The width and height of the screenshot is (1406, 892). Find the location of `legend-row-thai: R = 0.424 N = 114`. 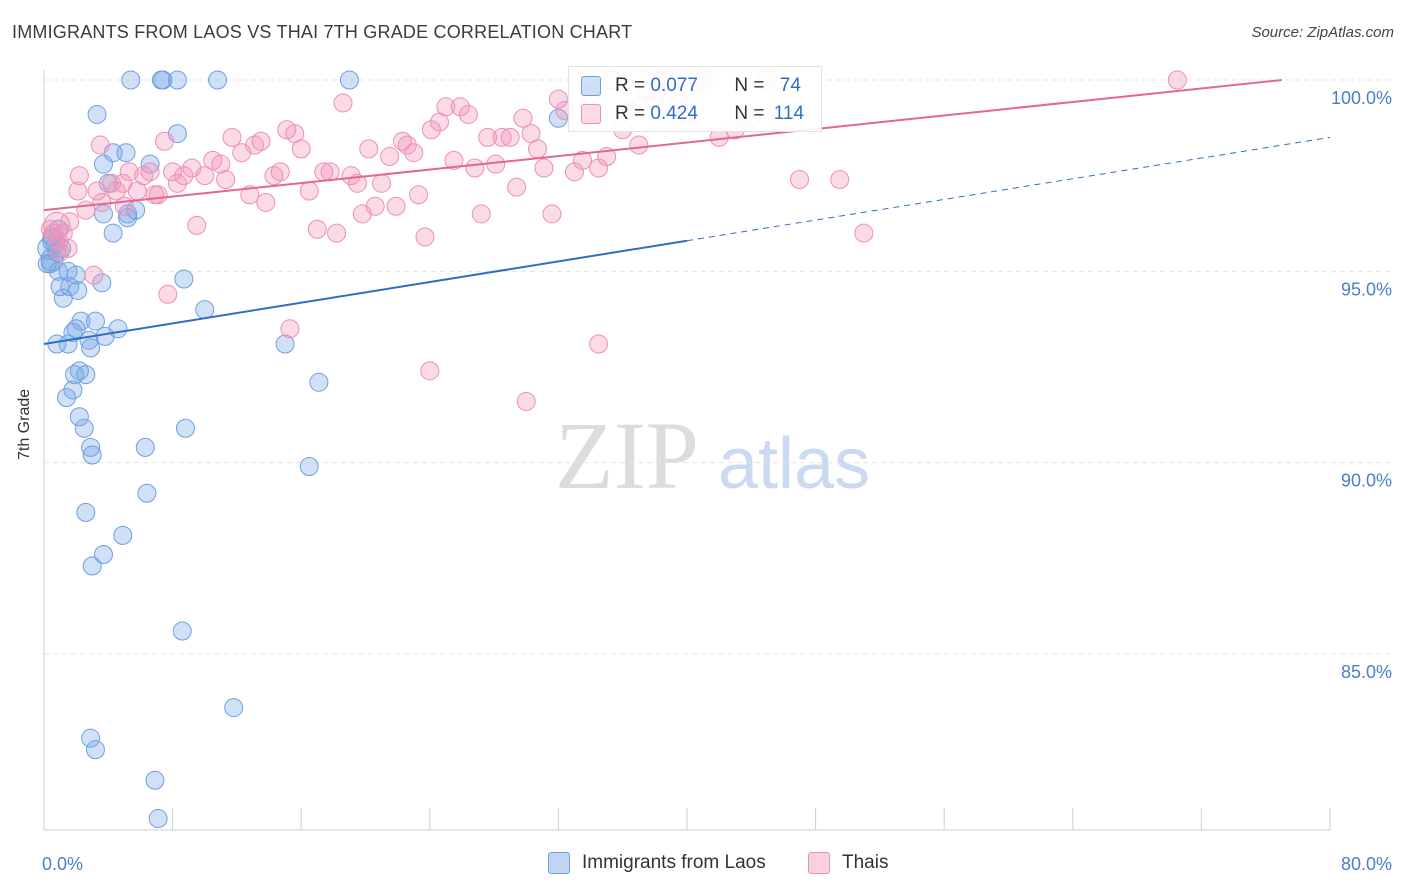

legend-row-thai: R = 0.424 N = 114 is located at coordinates (692, 114).